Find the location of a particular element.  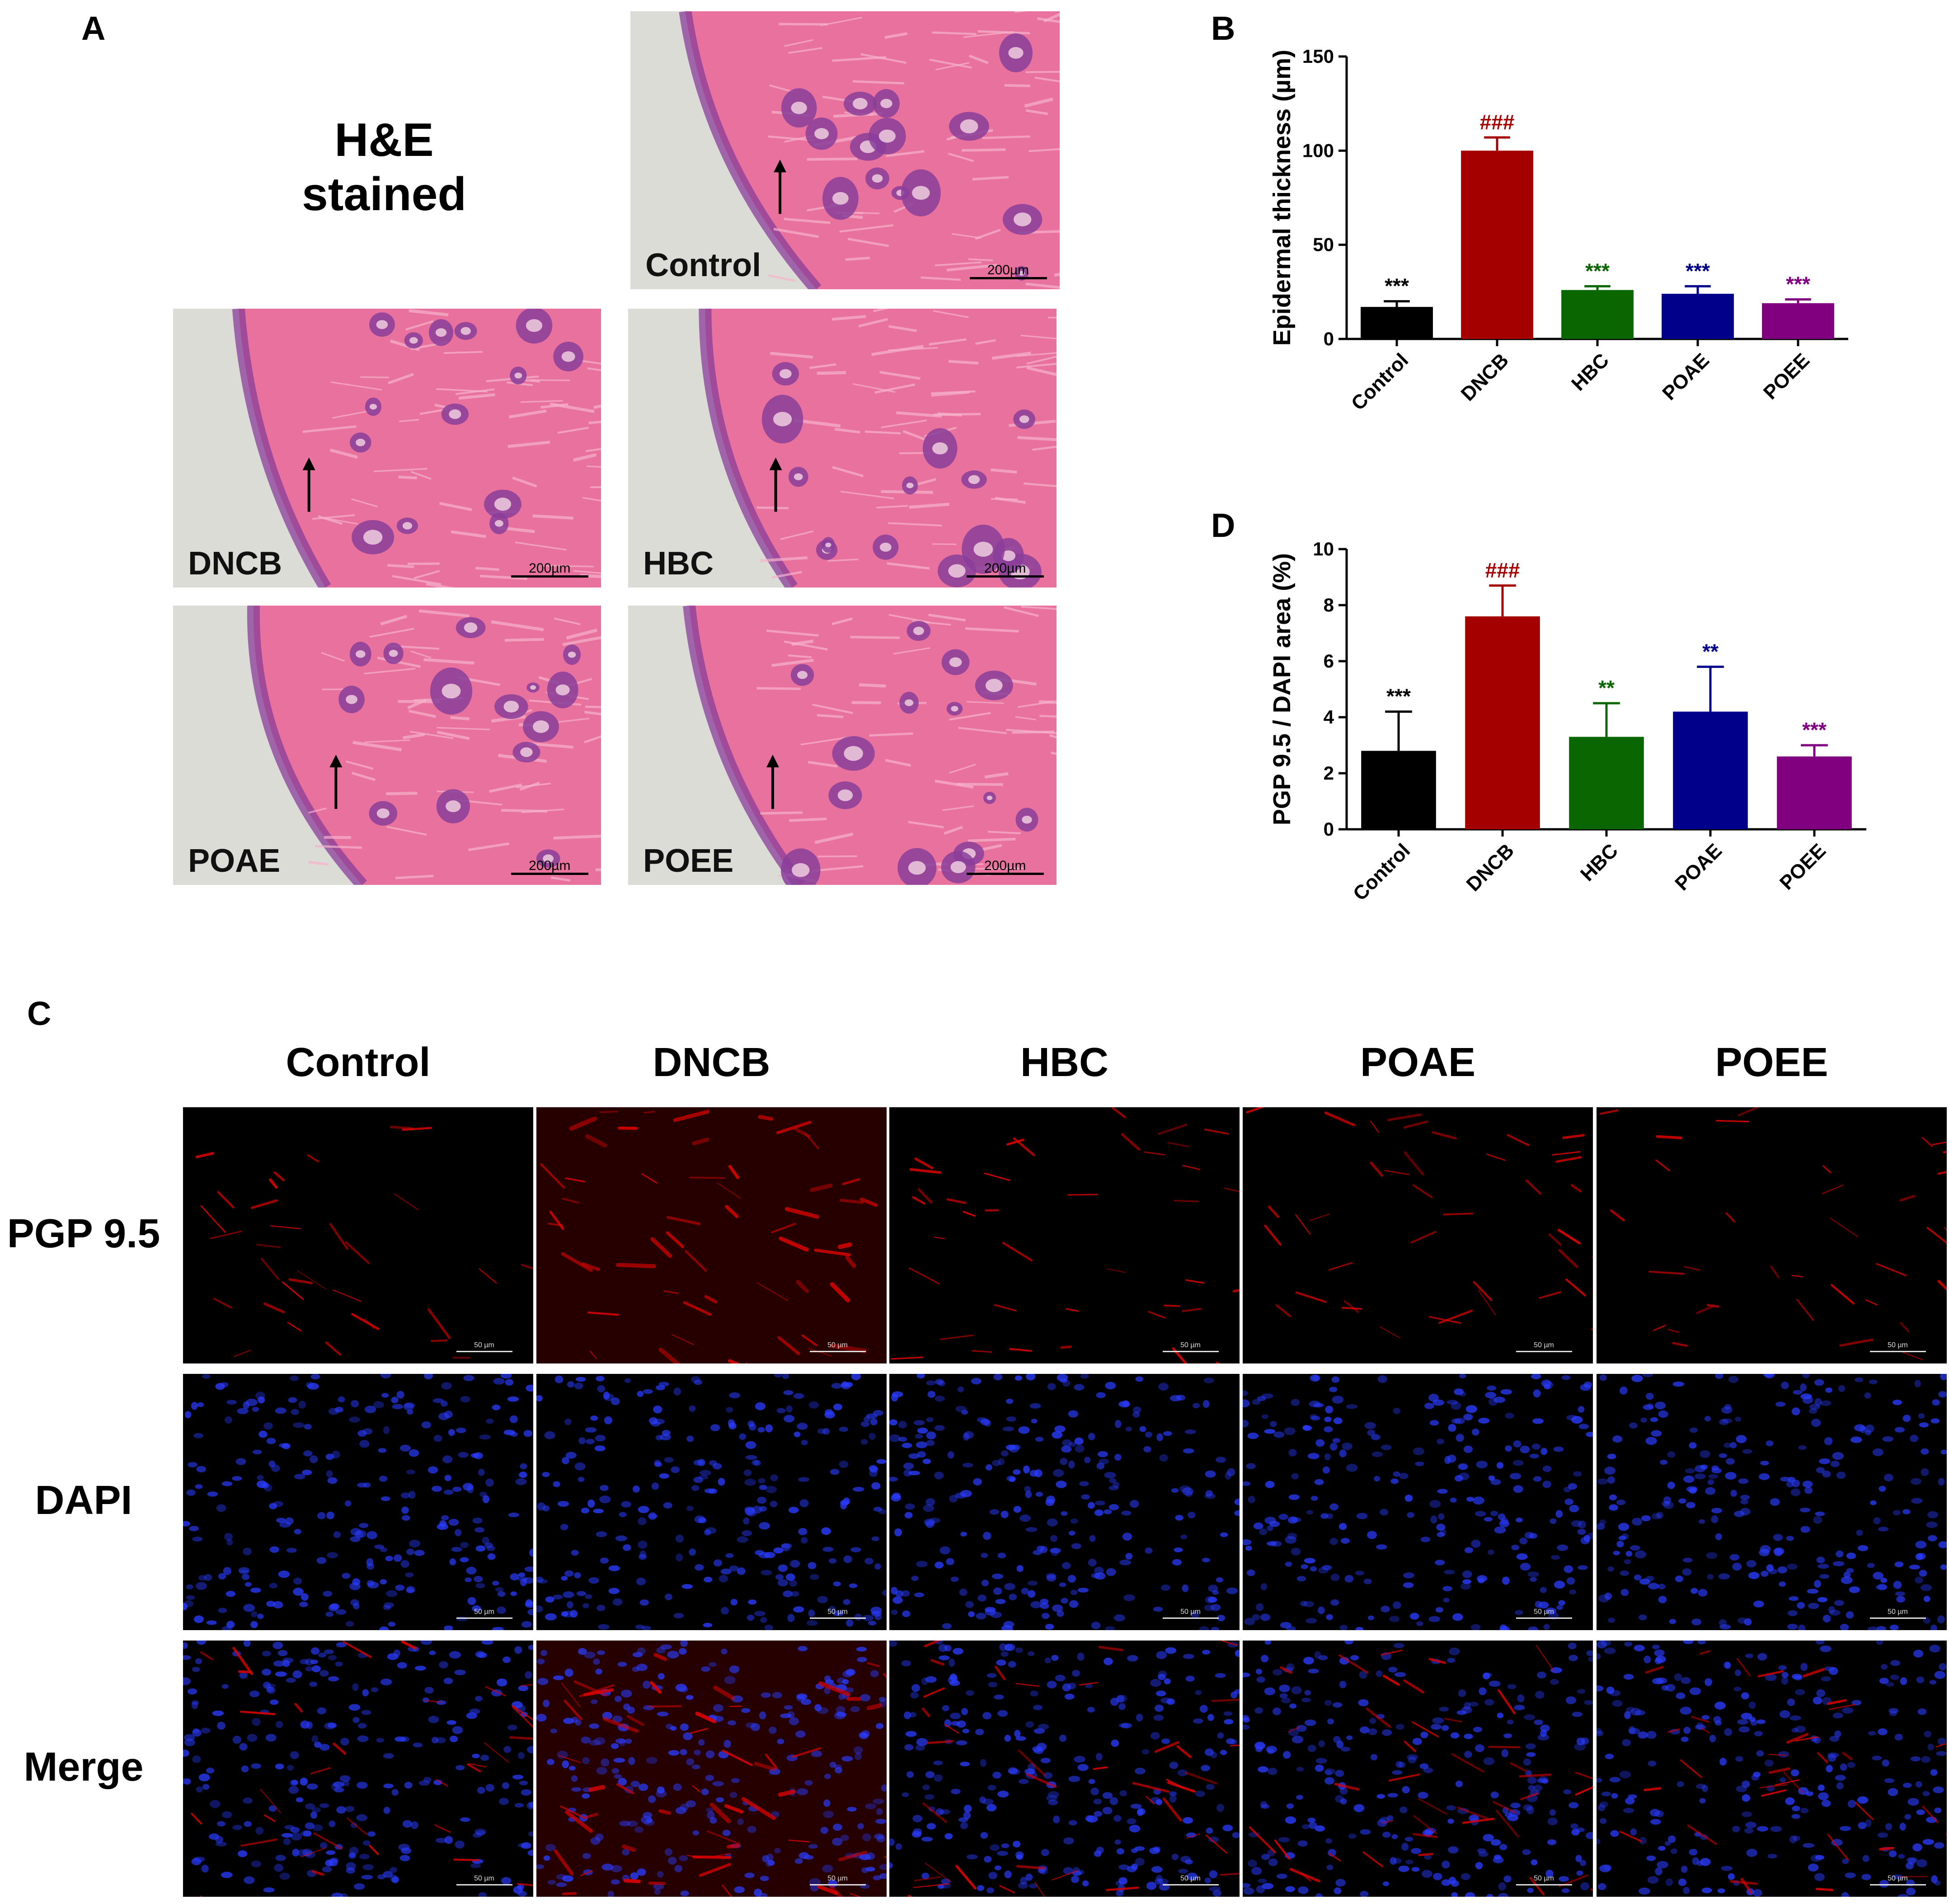

fluorescence-tile-pgp-9-5-poee: 50 µm is located at coordinates (1772, 1235).